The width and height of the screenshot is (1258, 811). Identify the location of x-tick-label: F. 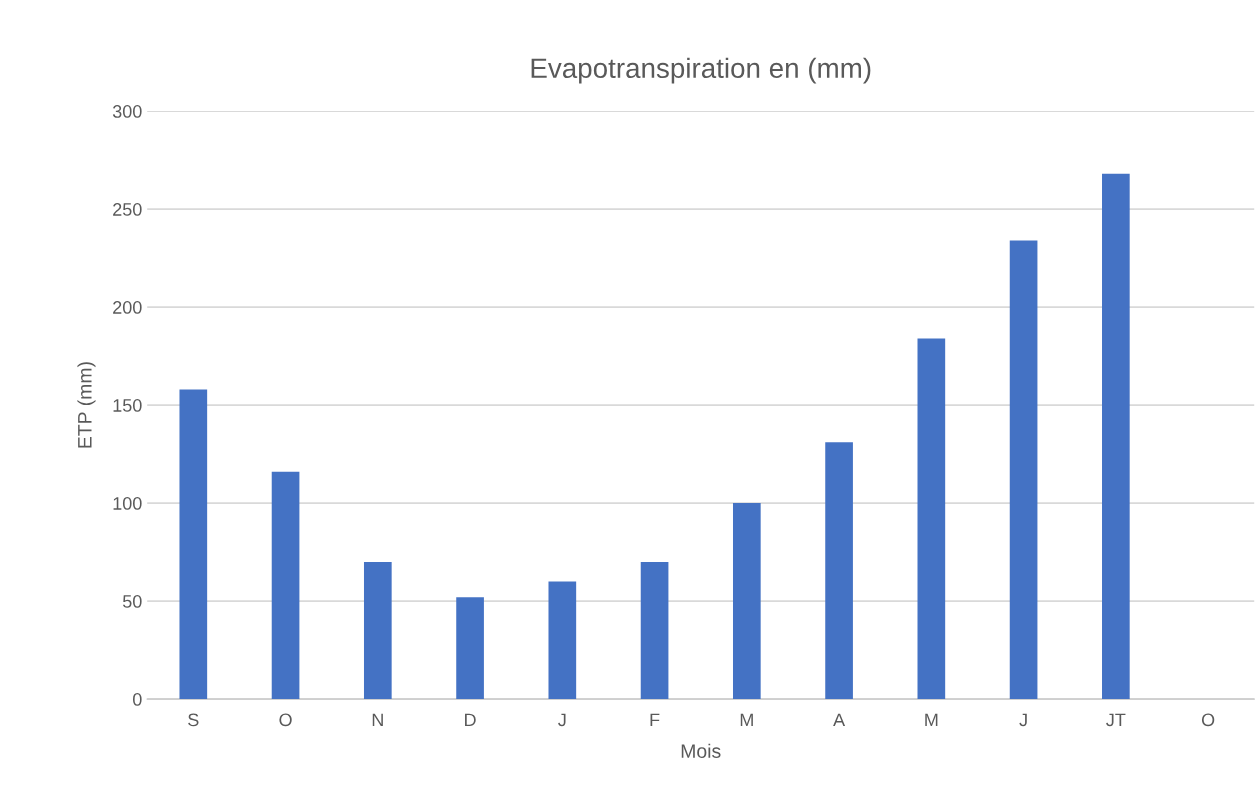
(655, 720).